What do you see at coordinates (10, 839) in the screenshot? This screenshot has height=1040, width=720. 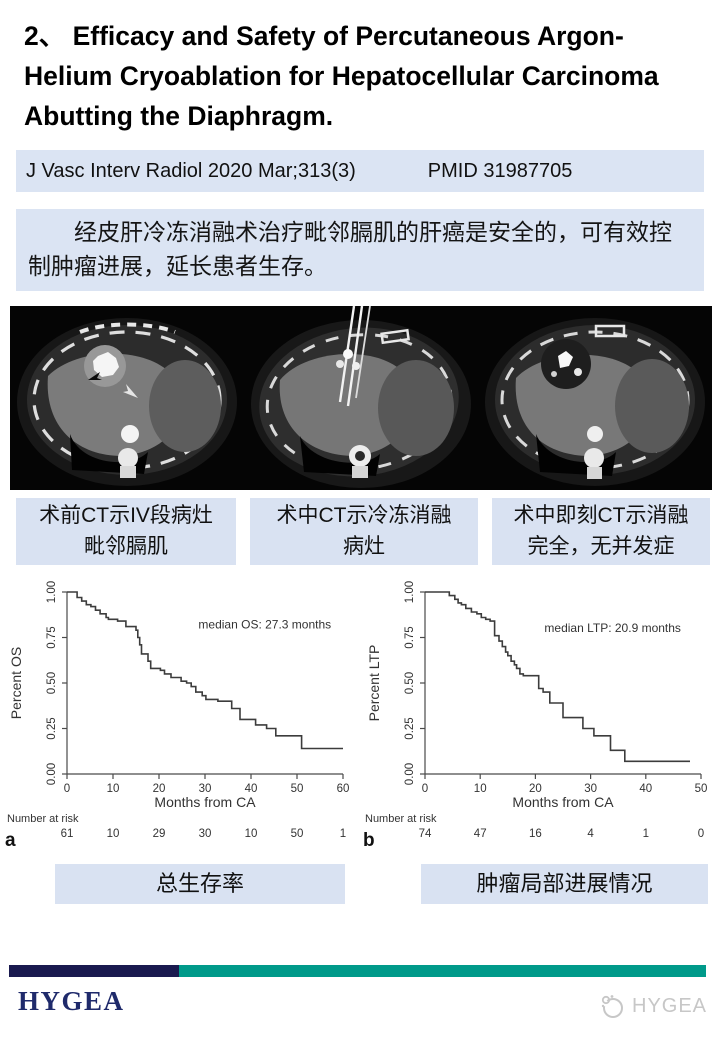 I see `svg-text: a` at bounding box center [10, 839].